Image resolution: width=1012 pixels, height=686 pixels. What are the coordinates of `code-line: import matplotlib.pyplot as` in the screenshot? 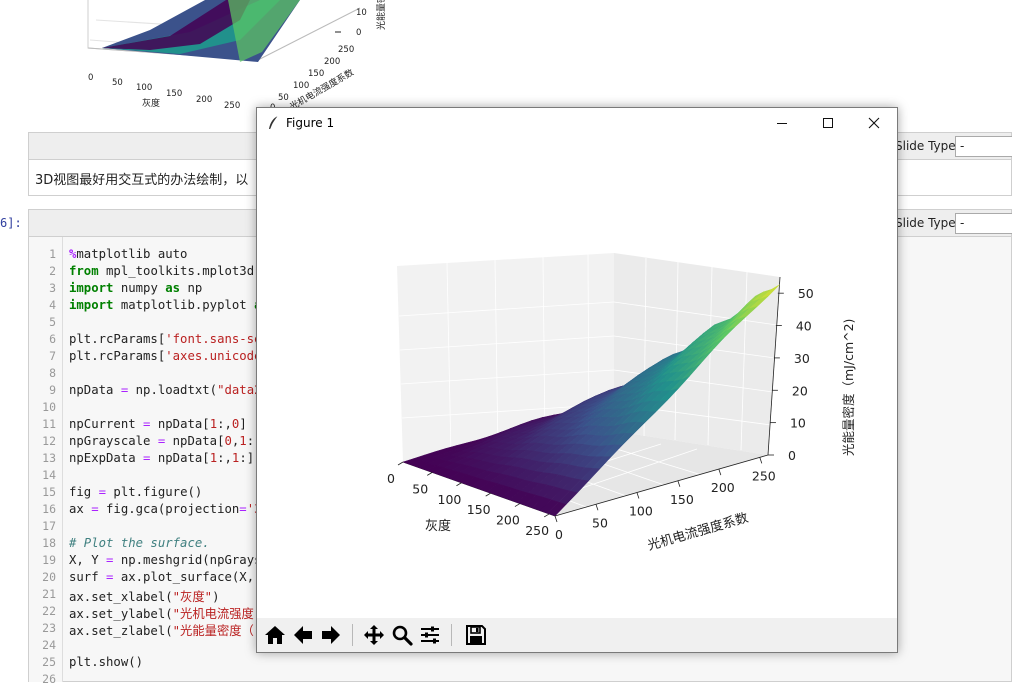 It's located at (169, 305).